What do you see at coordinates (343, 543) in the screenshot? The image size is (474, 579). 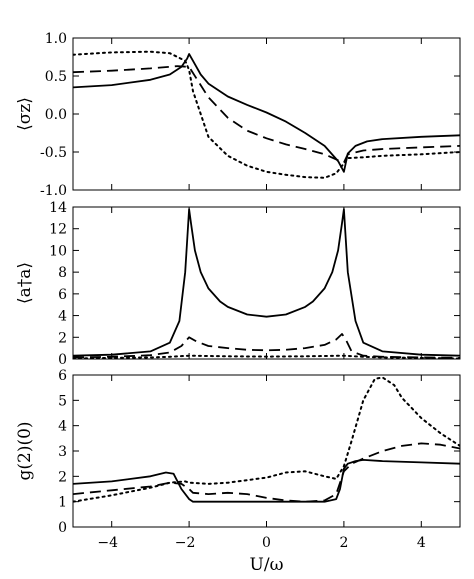 I see `panel3-xtick-label: 2` at bounding box center [343, 543].